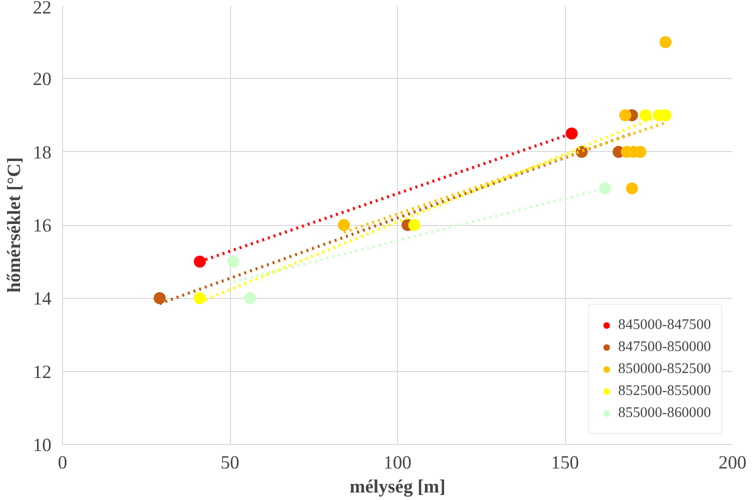  I want to click on y-tick-label: 20, so click(42, 79).